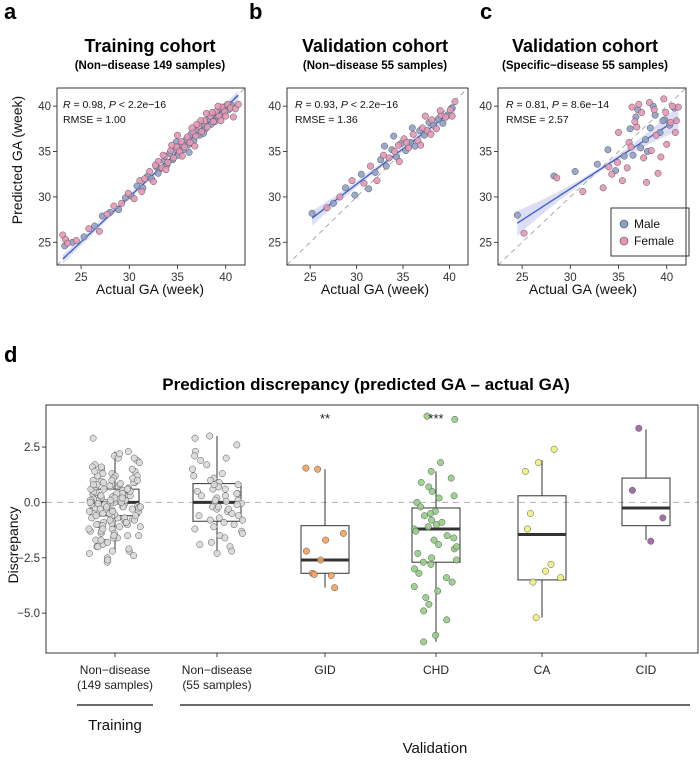  I want to click on panel-c-xlabel: Actual GA (week), so click(583, 289).